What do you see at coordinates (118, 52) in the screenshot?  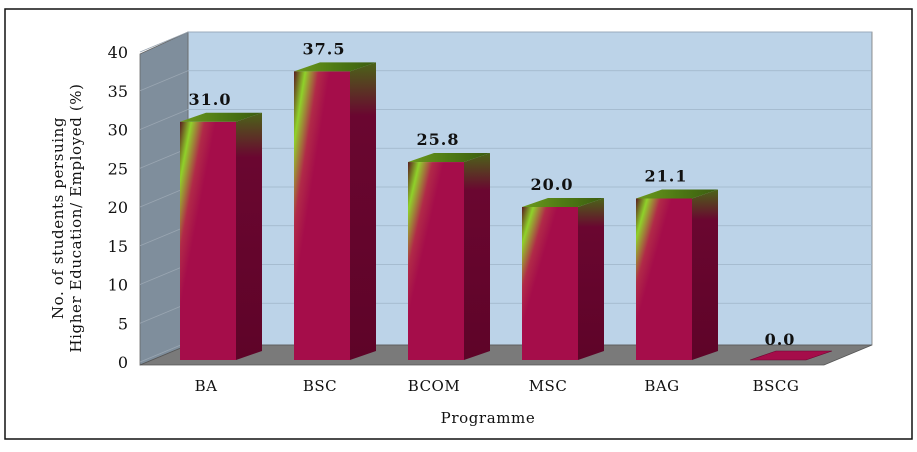 I see `y-tick-label: 40` at bounding box center [118, 52].